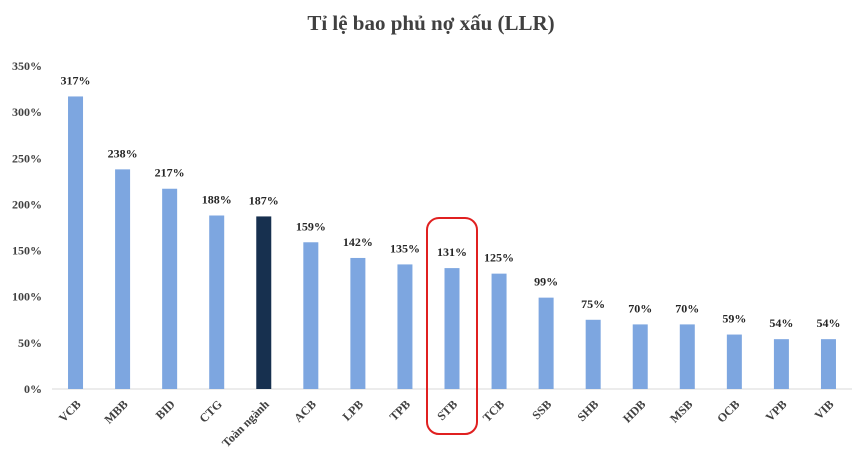 This screenshot has height=470, width=862. I want to click on data-label: 75%, so click(593, 304).